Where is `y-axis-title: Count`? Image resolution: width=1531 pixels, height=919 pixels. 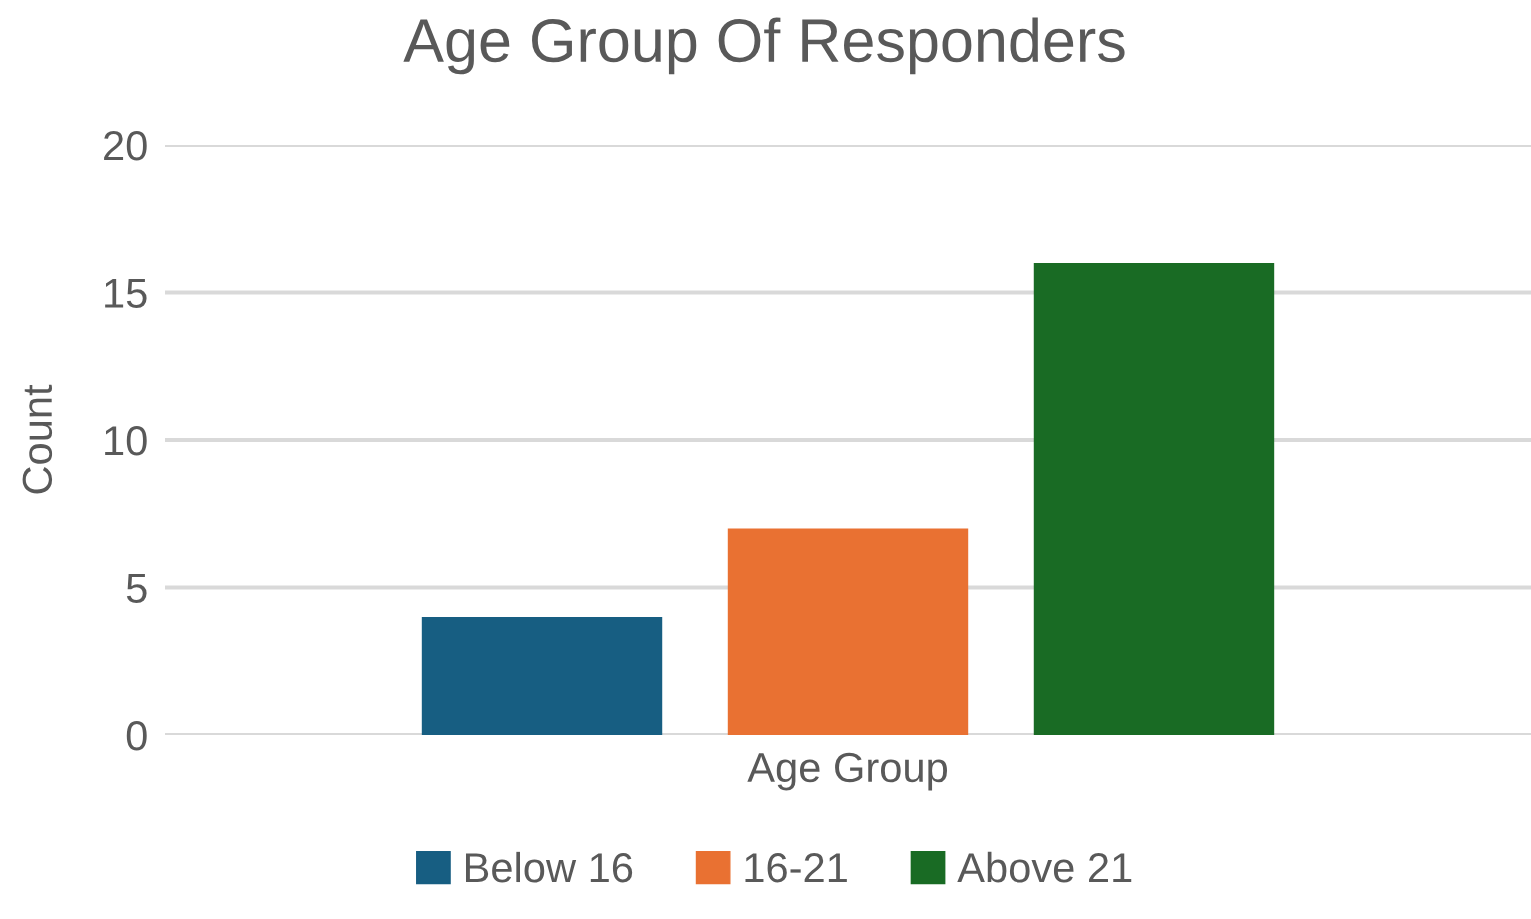 y-axis-title: Count is located at coordinates (37, 439).